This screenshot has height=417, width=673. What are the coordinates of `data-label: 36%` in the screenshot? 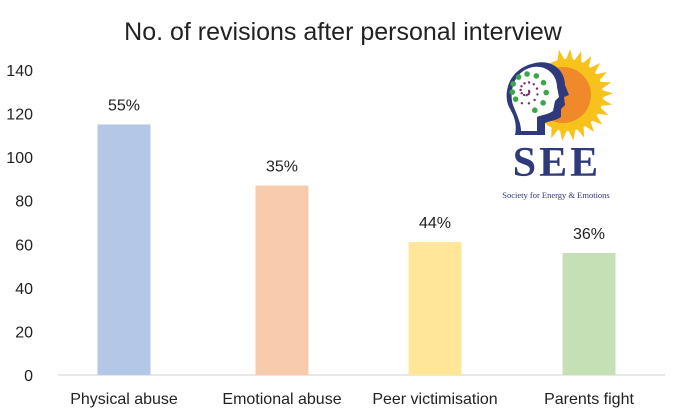 It's located at (589, 234).